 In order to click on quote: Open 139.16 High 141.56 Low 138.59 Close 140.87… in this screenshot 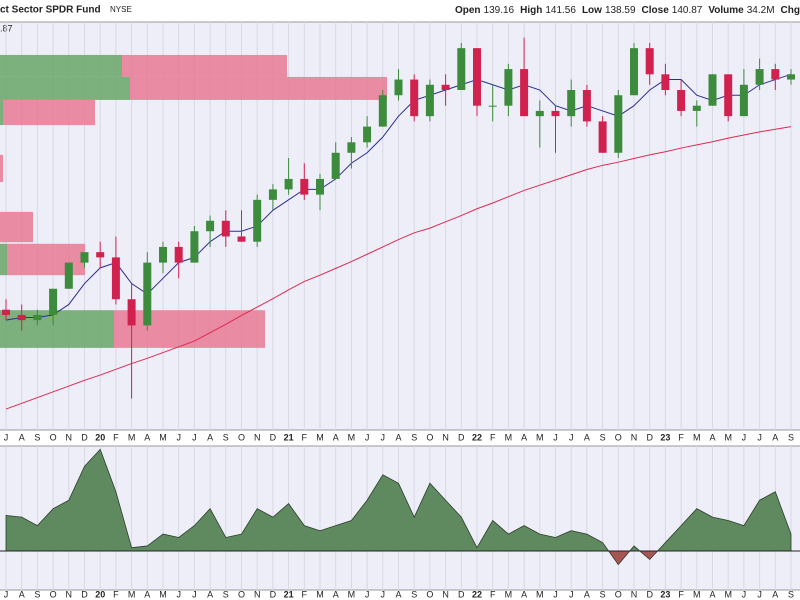, I will do `click(627, 10)`.